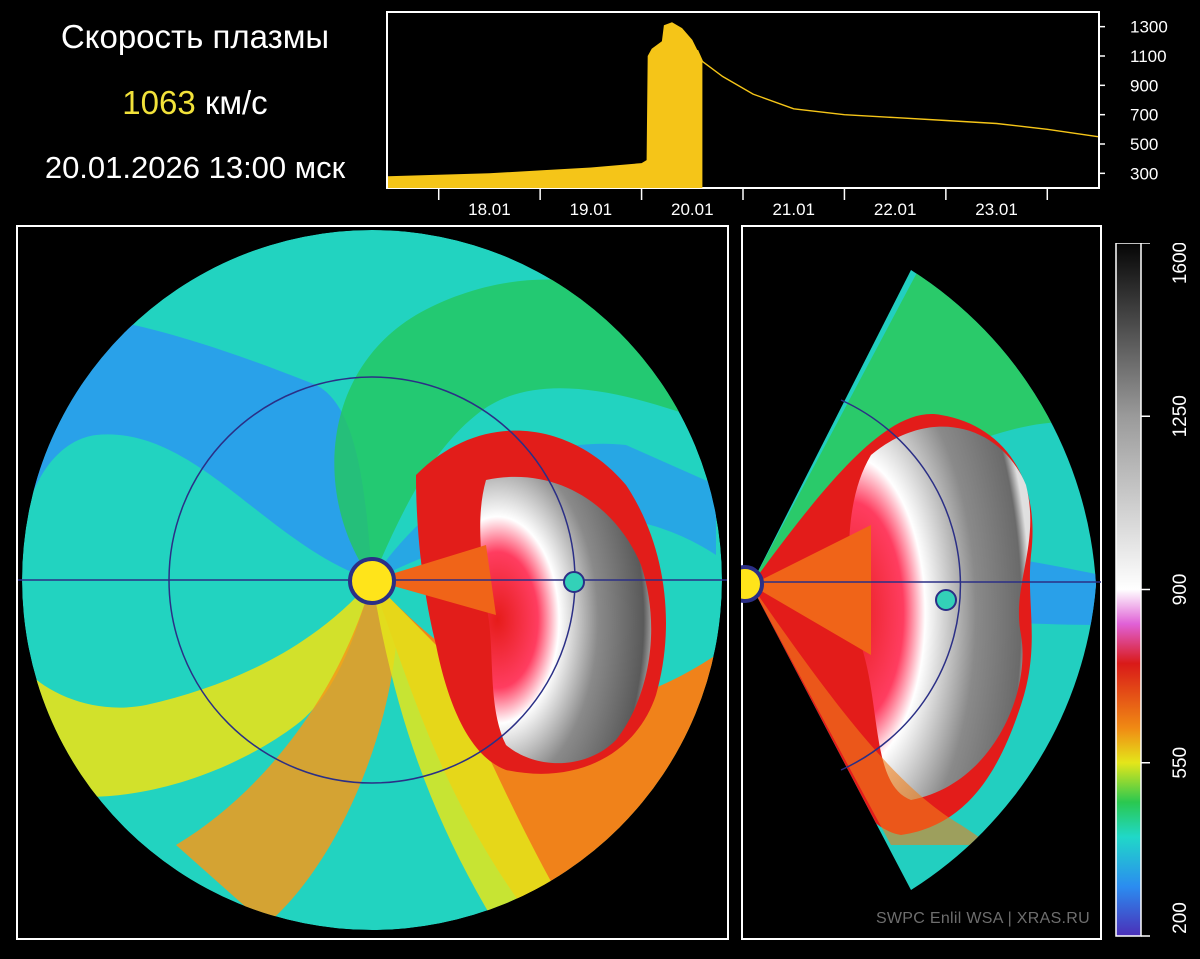 This screenshot has width=1200, height=959. What do you see at coordinates (1144, 144) in the screenshot?
I see `y-tick-label: 500` at bounding box center [1144, 144].